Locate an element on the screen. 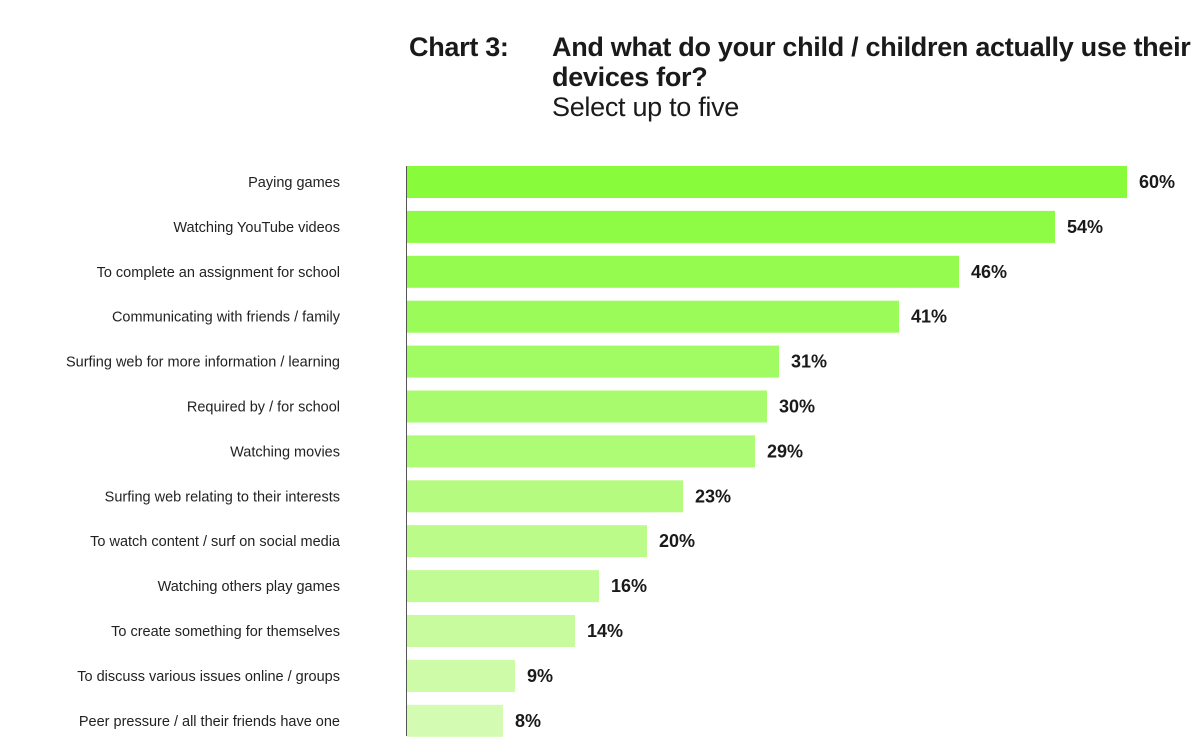 The height and width of the screenshot is (750, 1199). category-label: Watching others play games is located at coordinates (249, 587).